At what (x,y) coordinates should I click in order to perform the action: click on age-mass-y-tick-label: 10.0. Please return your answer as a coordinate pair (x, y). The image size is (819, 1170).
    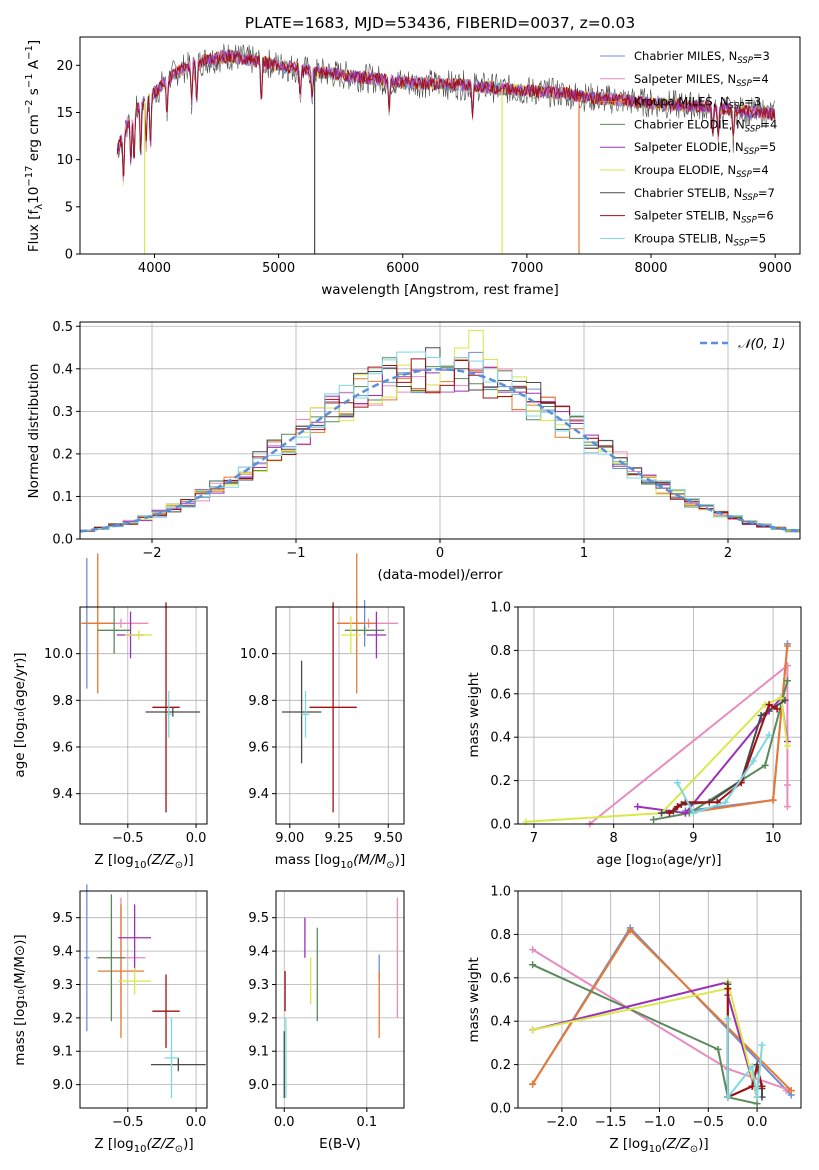
    Looking at the image, I should click on (254, 654).